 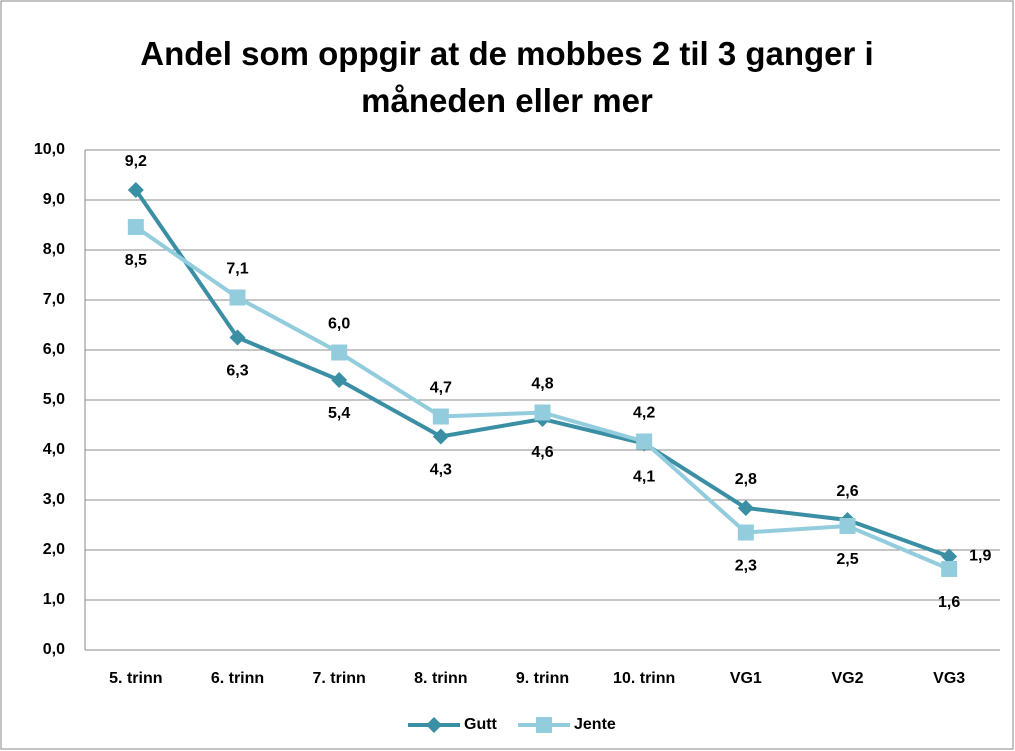 I want to click on data-label: 7,1, so click(x=237, y=269).